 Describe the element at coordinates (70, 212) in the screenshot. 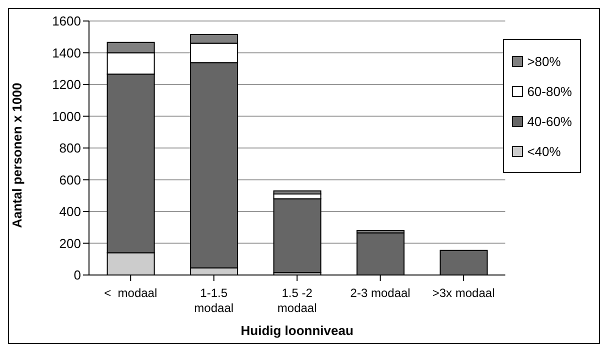

I see `y-tick-label: 400` at that location.